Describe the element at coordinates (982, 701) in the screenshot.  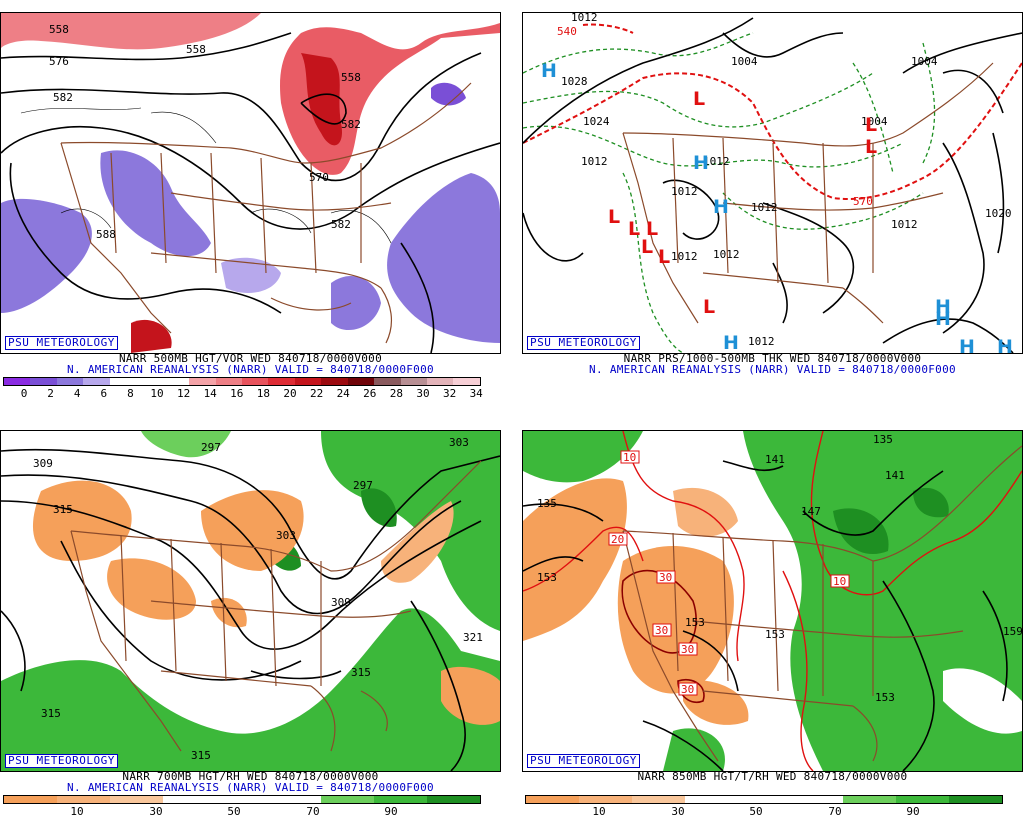
I see `dry-gap` at that location.